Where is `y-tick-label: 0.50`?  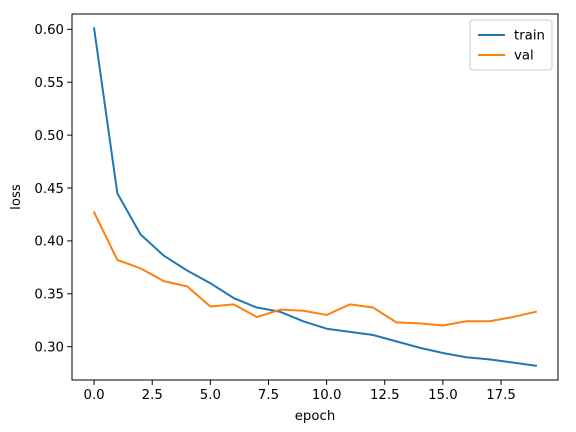
y-tick-label: 0.50 is located at coordinates (49, 136).